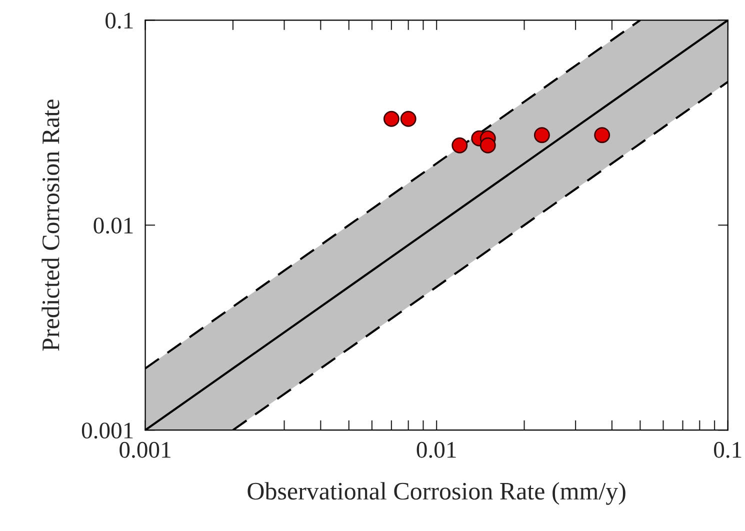  Describe the element at coordinates (113, 226) in the screenshot. I see `y-tick-label: 0.01` at that location.